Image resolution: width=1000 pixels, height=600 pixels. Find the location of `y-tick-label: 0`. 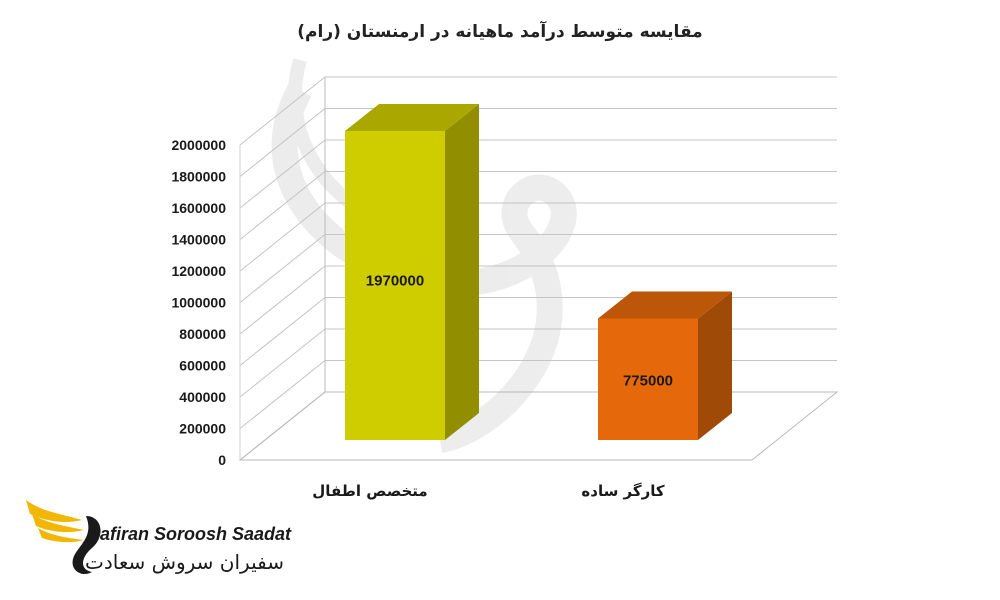

y-tick-label: 0 is located at coordinates (222, 460).